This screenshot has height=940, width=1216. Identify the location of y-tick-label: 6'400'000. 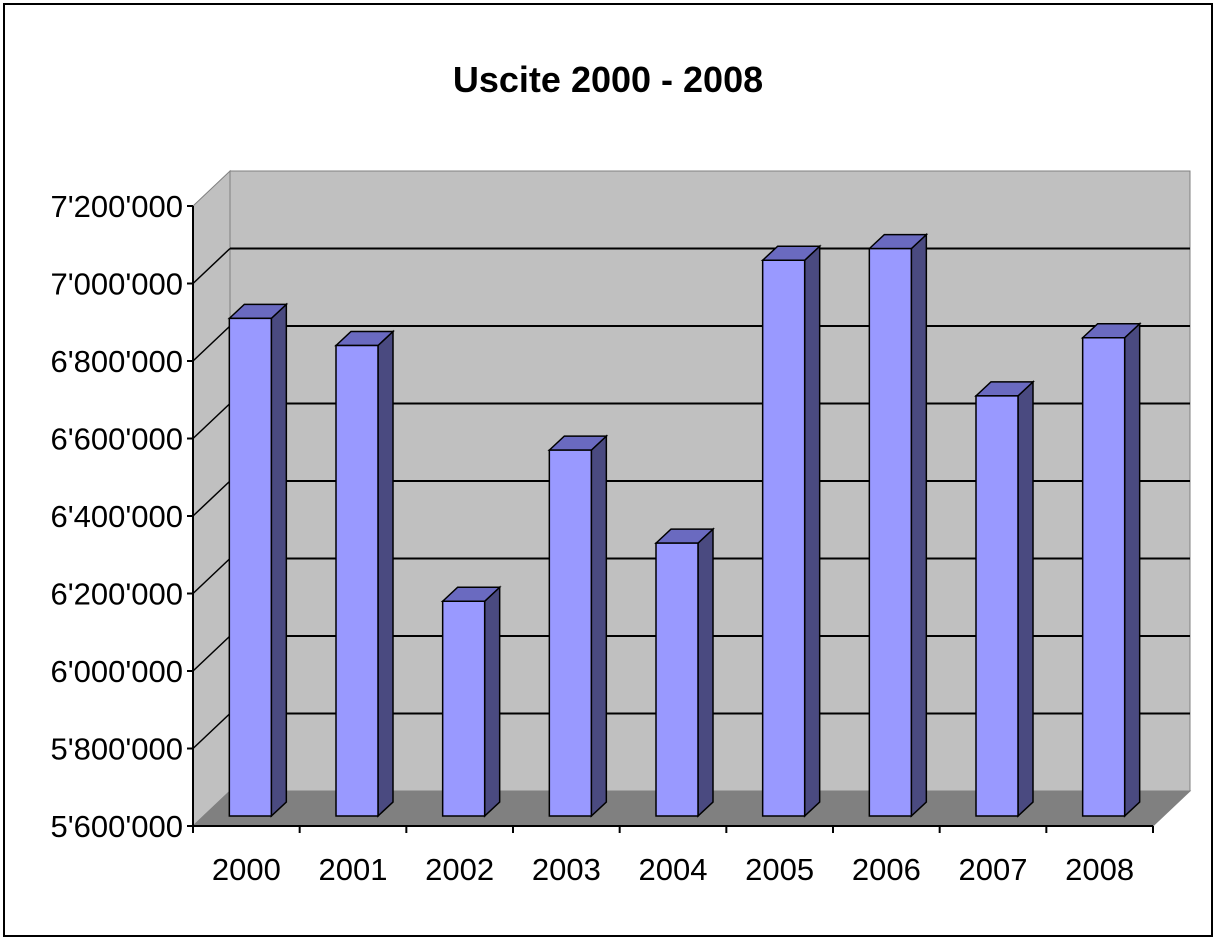
(116, 516).